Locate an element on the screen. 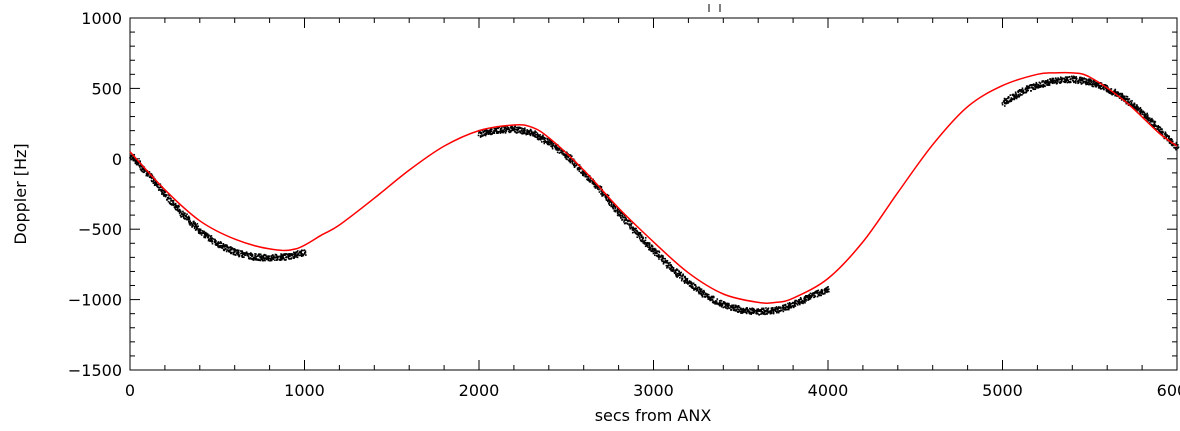 This screenshot has height=431, width=1180. y-tick-label: −500 is located at coordinates (100, 229).